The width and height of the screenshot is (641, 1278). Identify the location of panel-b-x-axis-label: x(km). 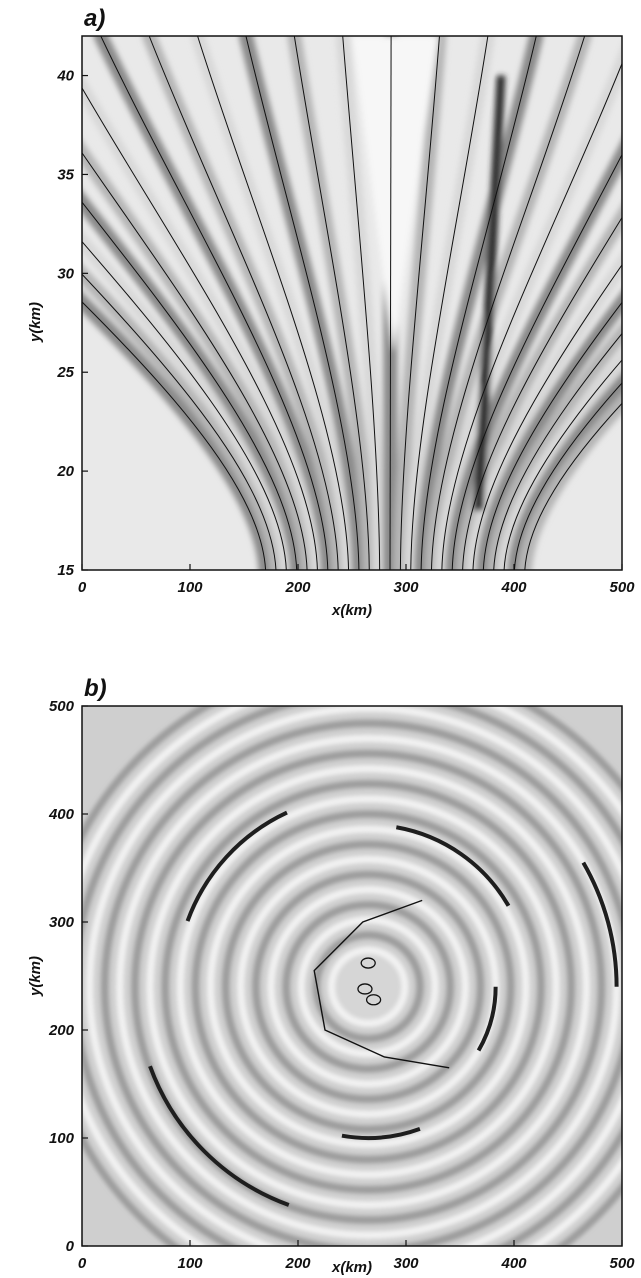
(351, 1267).